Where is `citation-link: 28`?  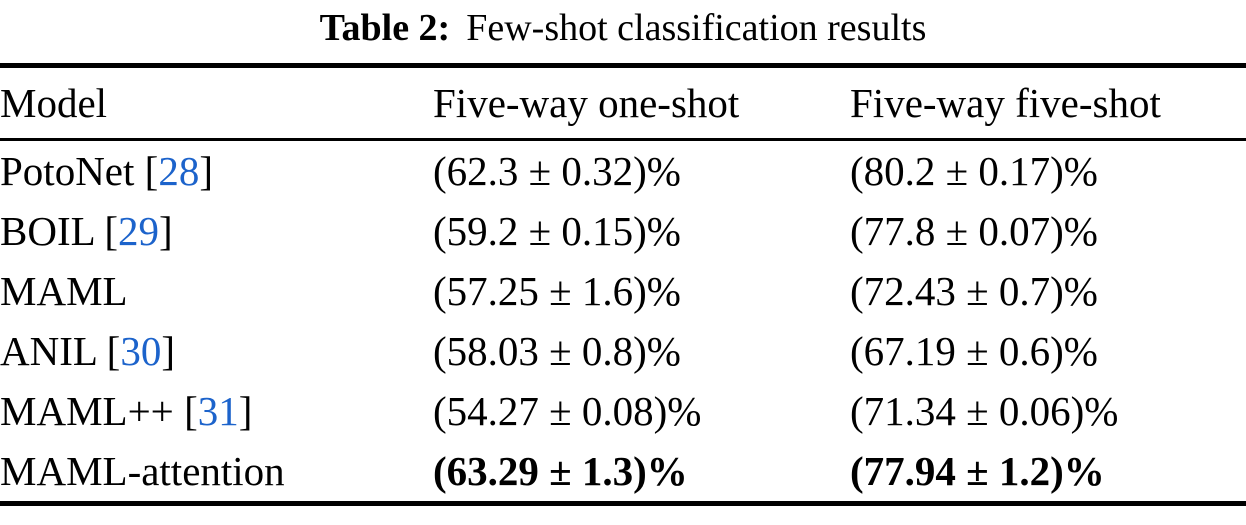 citation-link: 28 is located at coordinates (179, 171).